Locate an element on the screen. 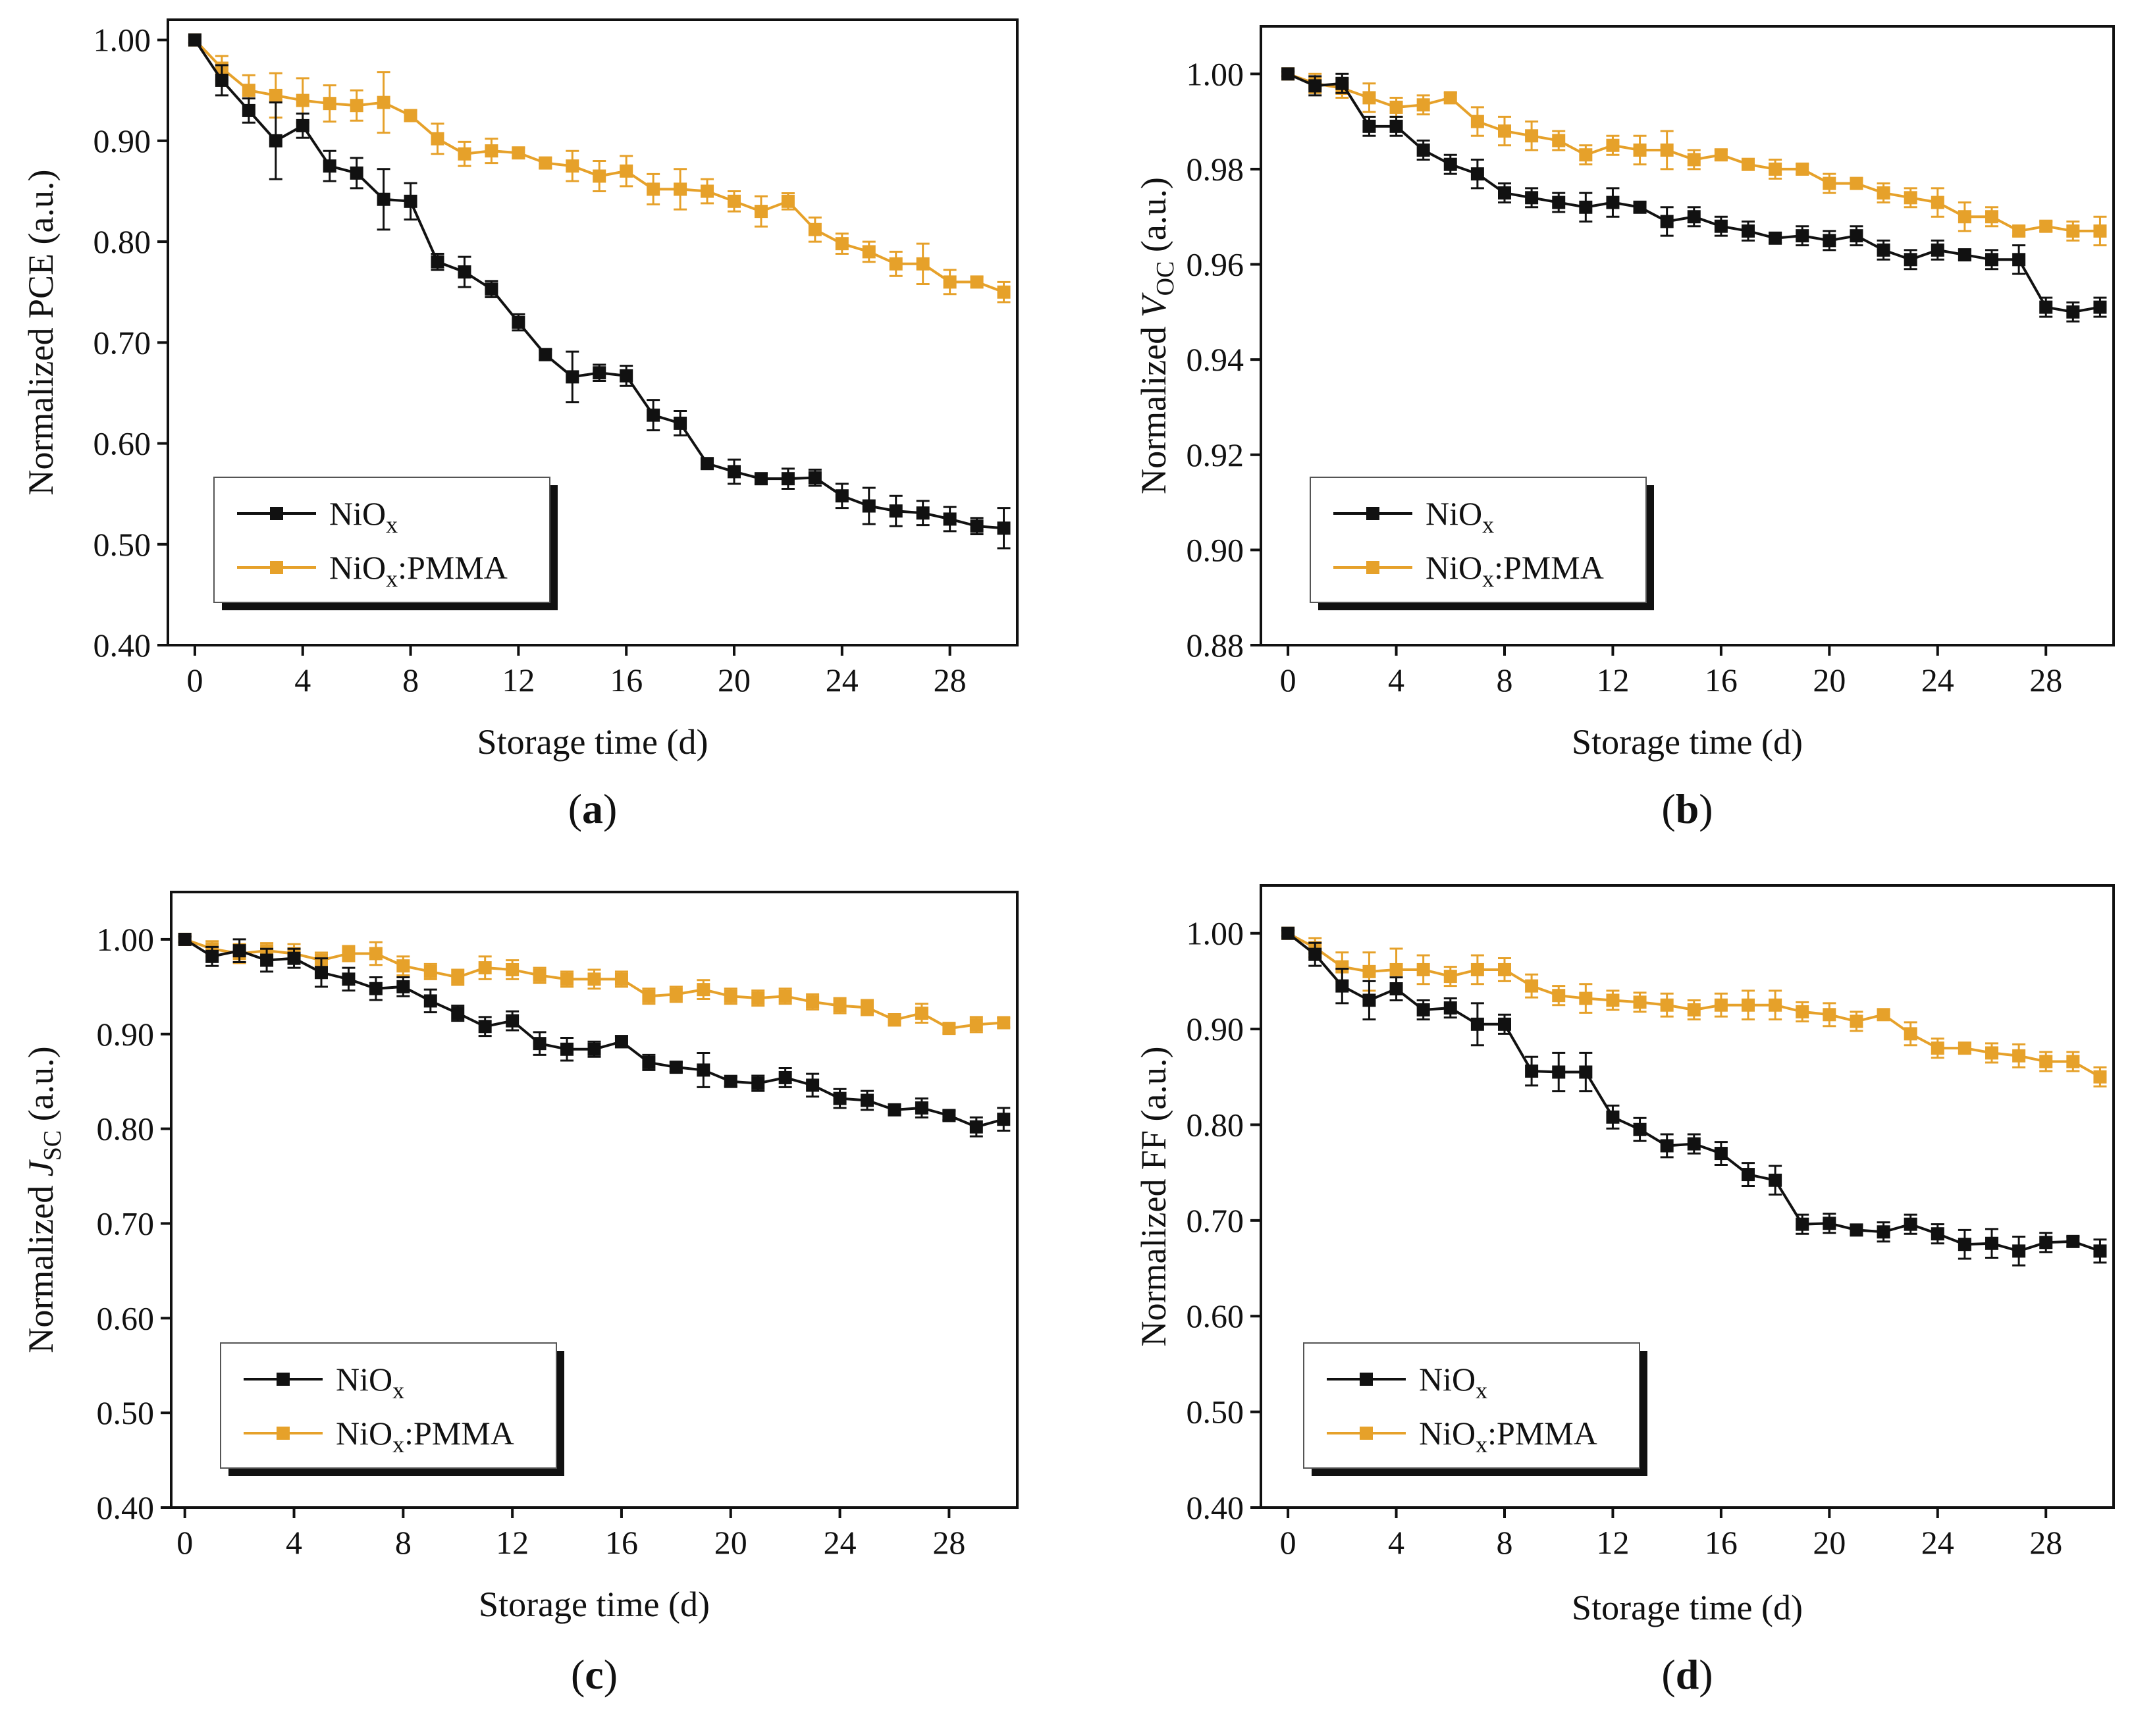  y-axis-title-prefix: Normalized is located at coordinates (41, 1264).